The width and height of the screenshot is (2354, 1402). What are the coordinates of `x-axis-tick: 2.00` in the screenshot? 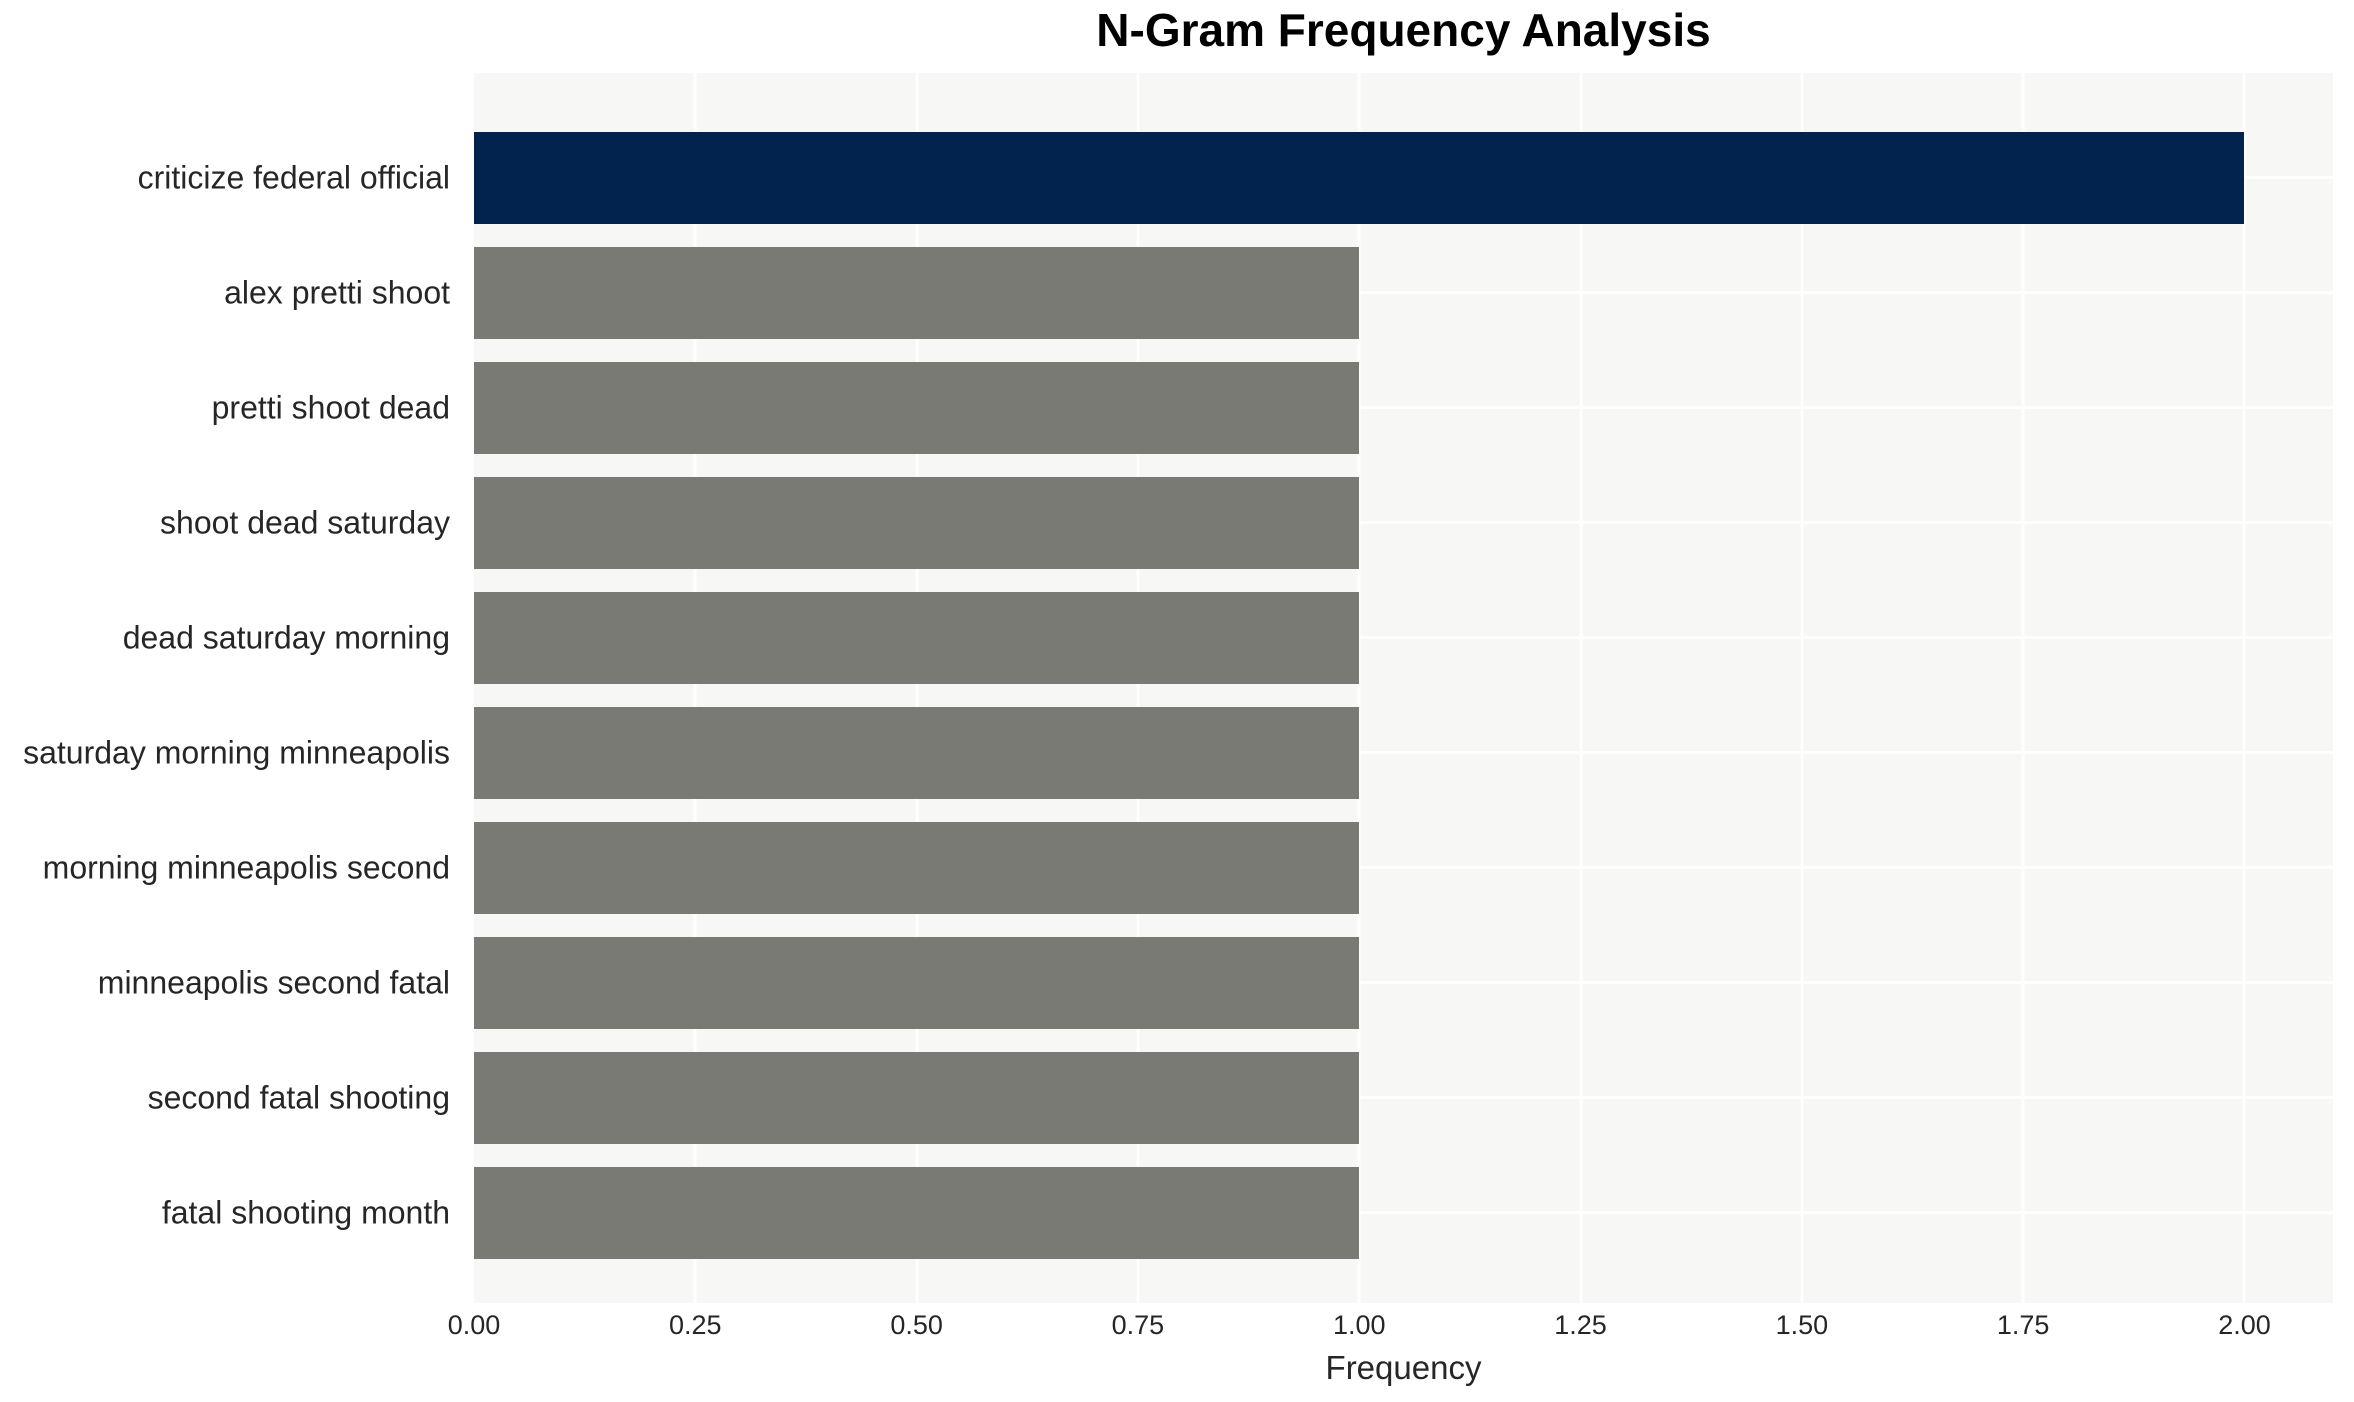 It's located at (2244, 1325).